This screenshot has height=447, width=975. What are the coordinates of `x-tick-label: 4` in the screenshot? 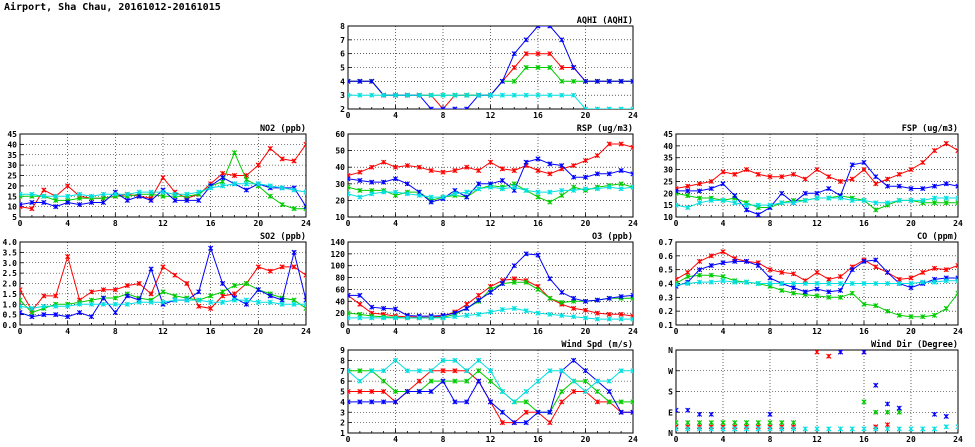 It's located at (395, 115).